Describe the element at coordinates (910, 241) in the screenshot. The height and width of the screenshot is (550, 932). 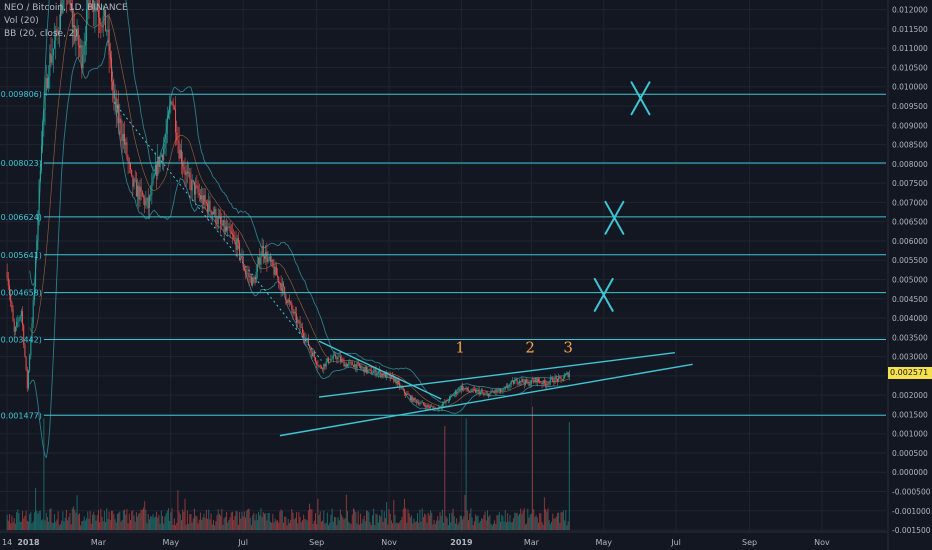
I see `price-tick-label: 0.006000` at that location.